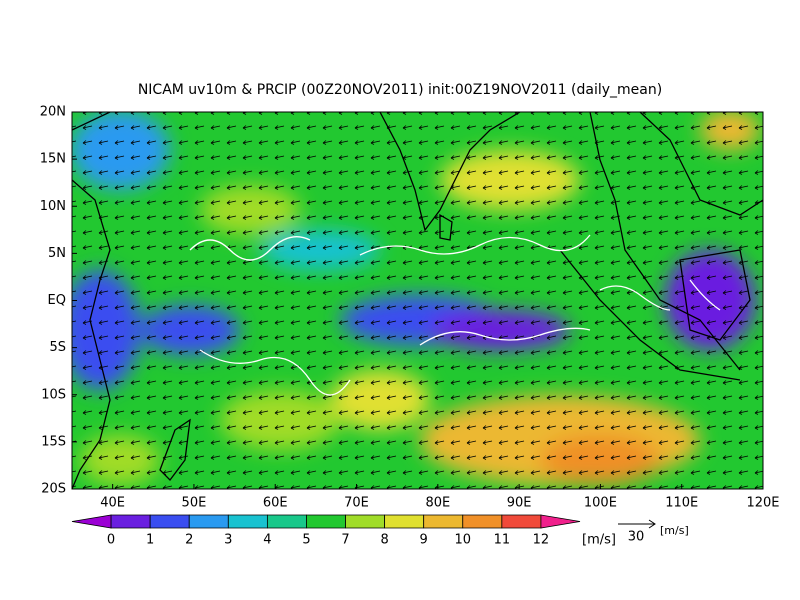 The width and height of the screenshot is (800, 600). What do you see at coordinates (53, 159) in the screenshot?
I see `lat-label: 15N` at bounding box center [53, 159].